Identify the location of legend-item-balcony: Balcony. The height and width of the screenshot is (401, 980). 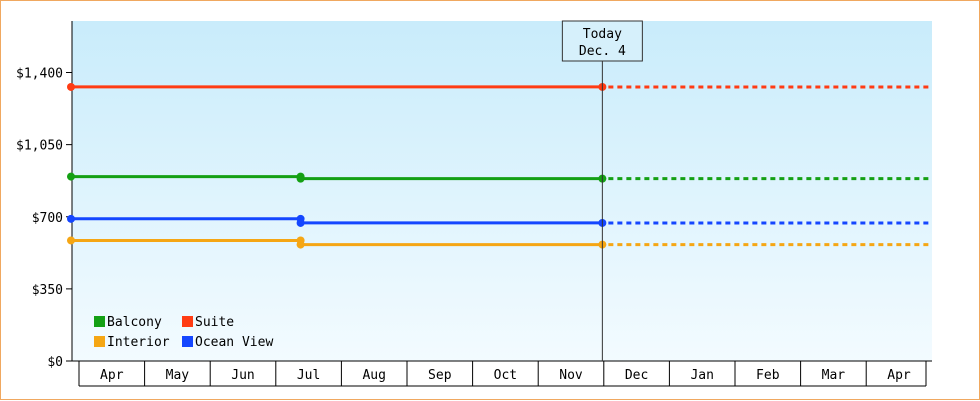
(128, 322).